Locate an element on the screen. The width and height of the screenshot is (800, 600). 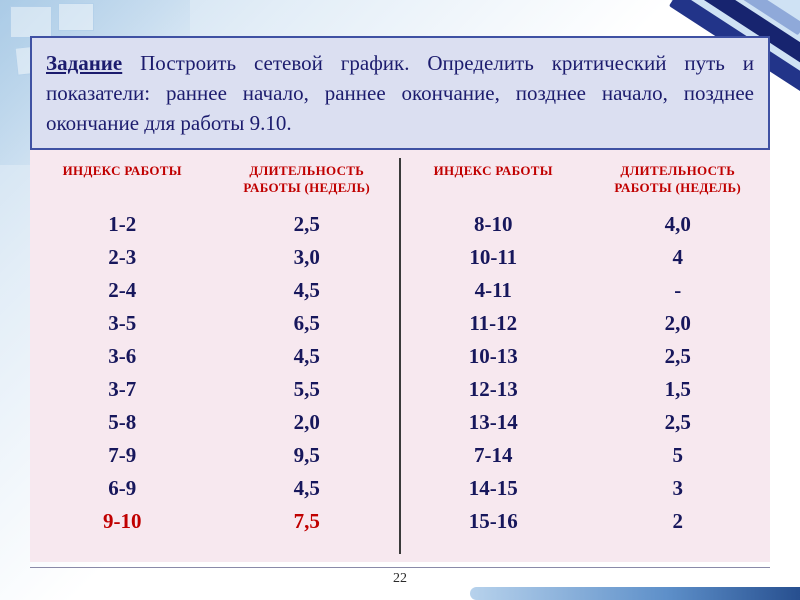
duration-cell: 9,5 is located at coordinates (306, 455).